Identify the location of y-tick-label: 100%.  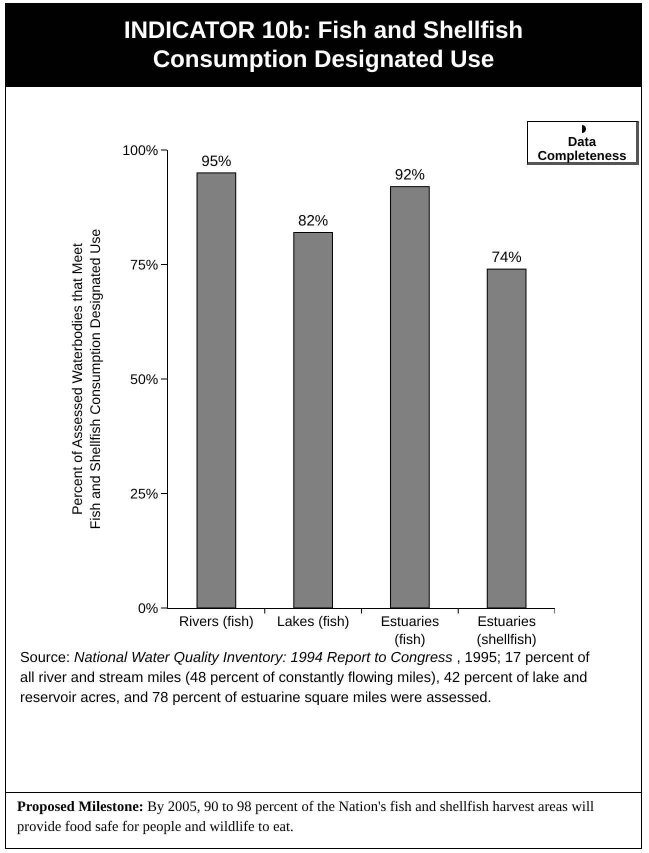
(140, 150).